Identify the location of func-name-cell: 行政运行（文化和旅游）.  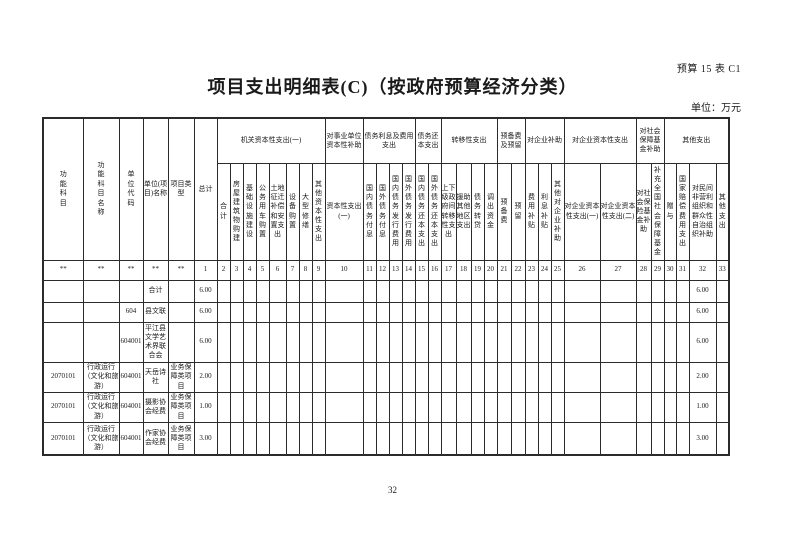
(101, 407).